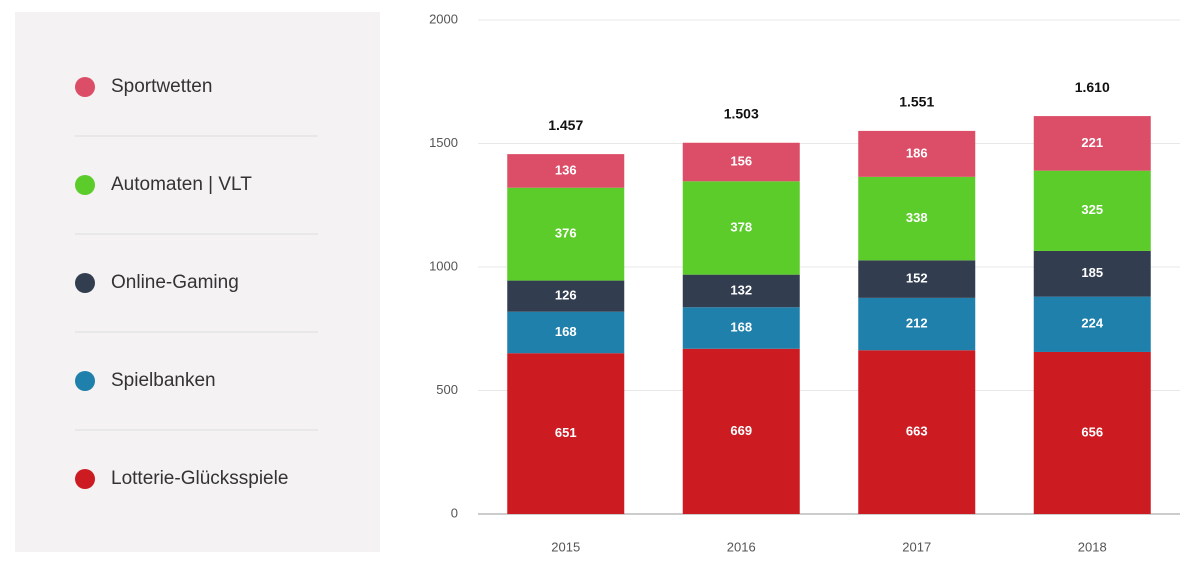  What do you see at coordinates (741, 113) in the screenshot?
I see `total-label: 1.503` at bounding box center [741, 113].